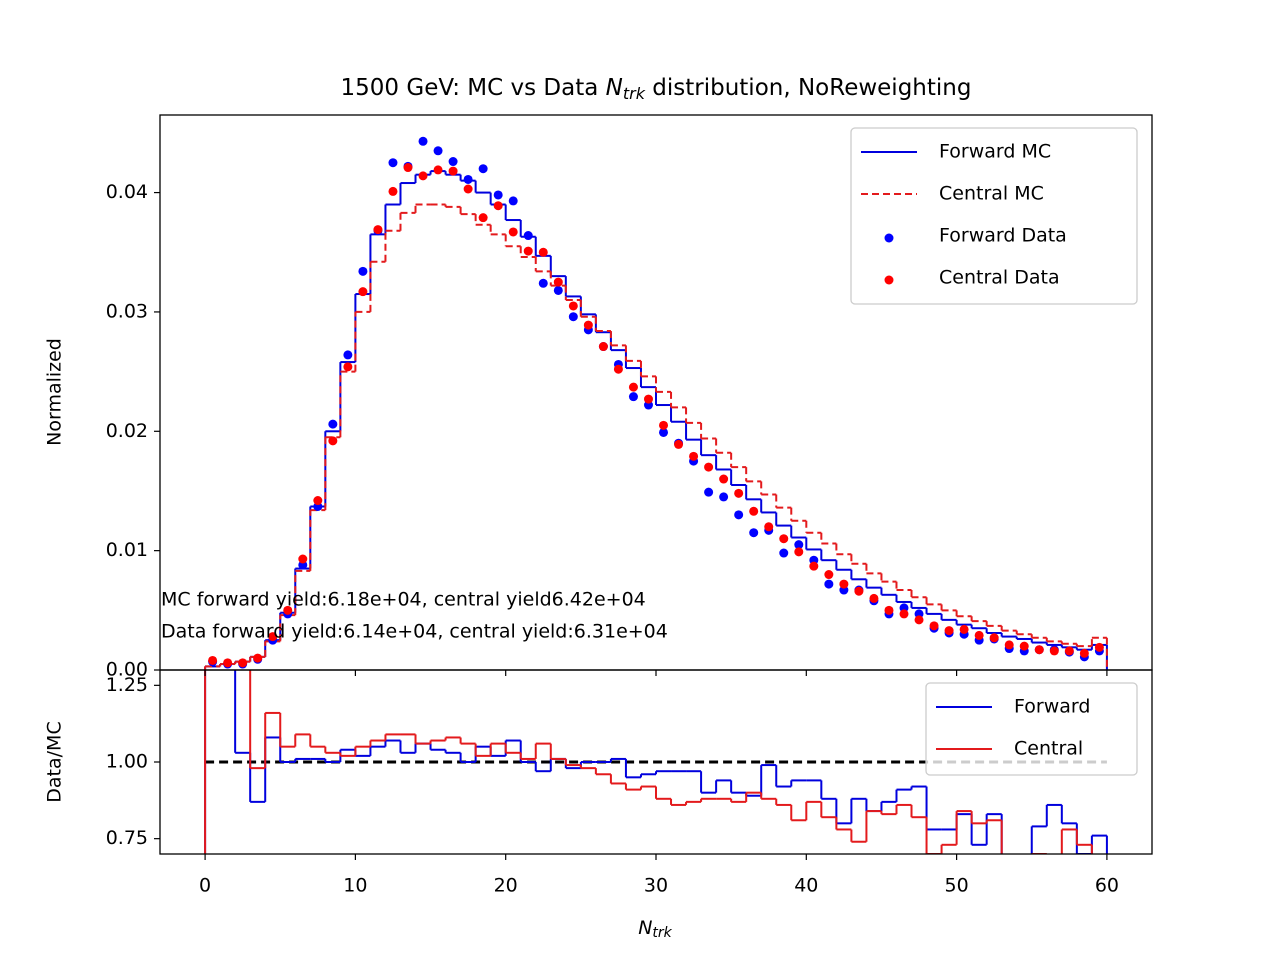 Image resolution: width=1280 pixels, height=960 pixels. I want to click on x-tick-label: 50, so click(957, 886).